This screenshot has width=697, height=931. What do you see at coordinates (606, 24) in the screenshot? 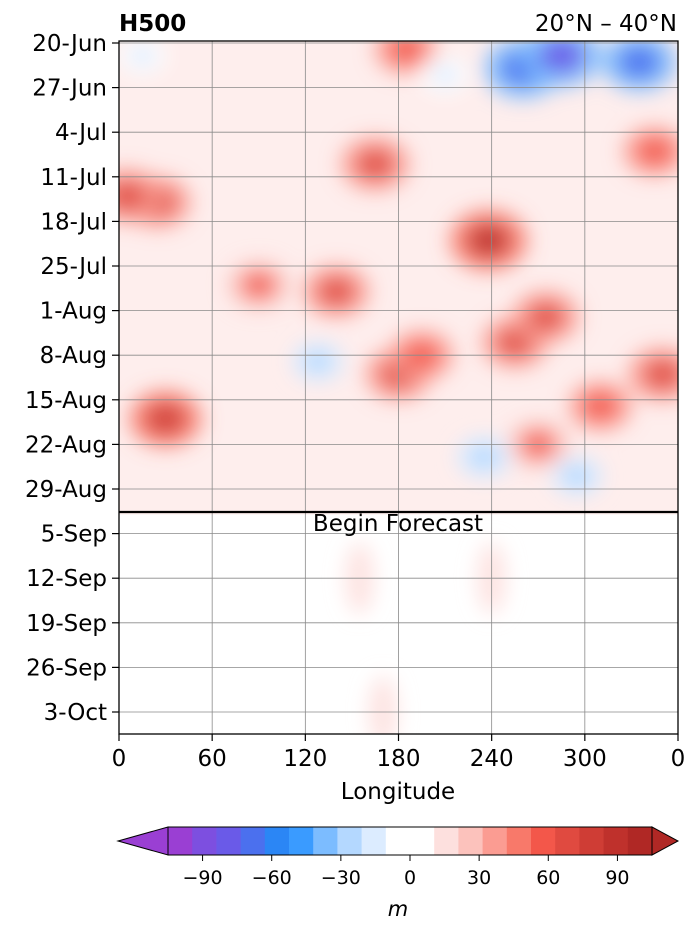
I see `chart-region-label: 20°N – 40°N` at bounding box center [606, 24].